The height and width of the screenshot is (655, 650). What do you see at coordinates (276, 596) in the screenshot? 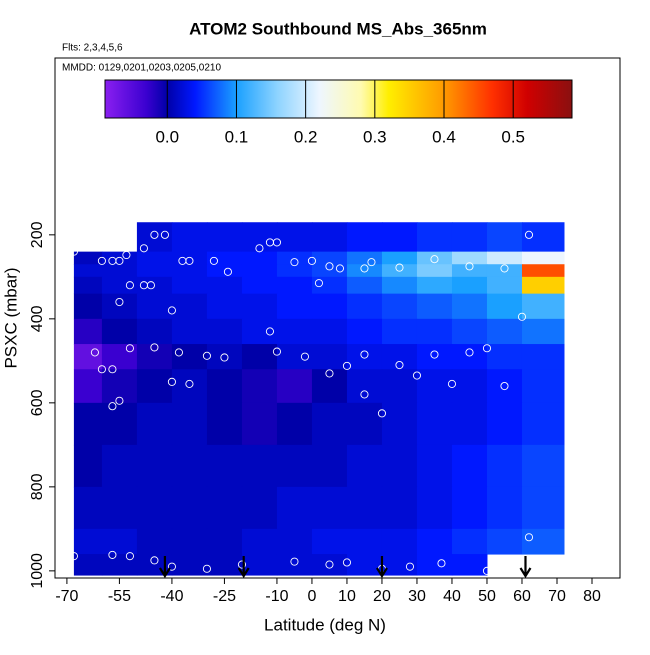
I see `x-tick-label: -10` at bounding box center [276, 596].